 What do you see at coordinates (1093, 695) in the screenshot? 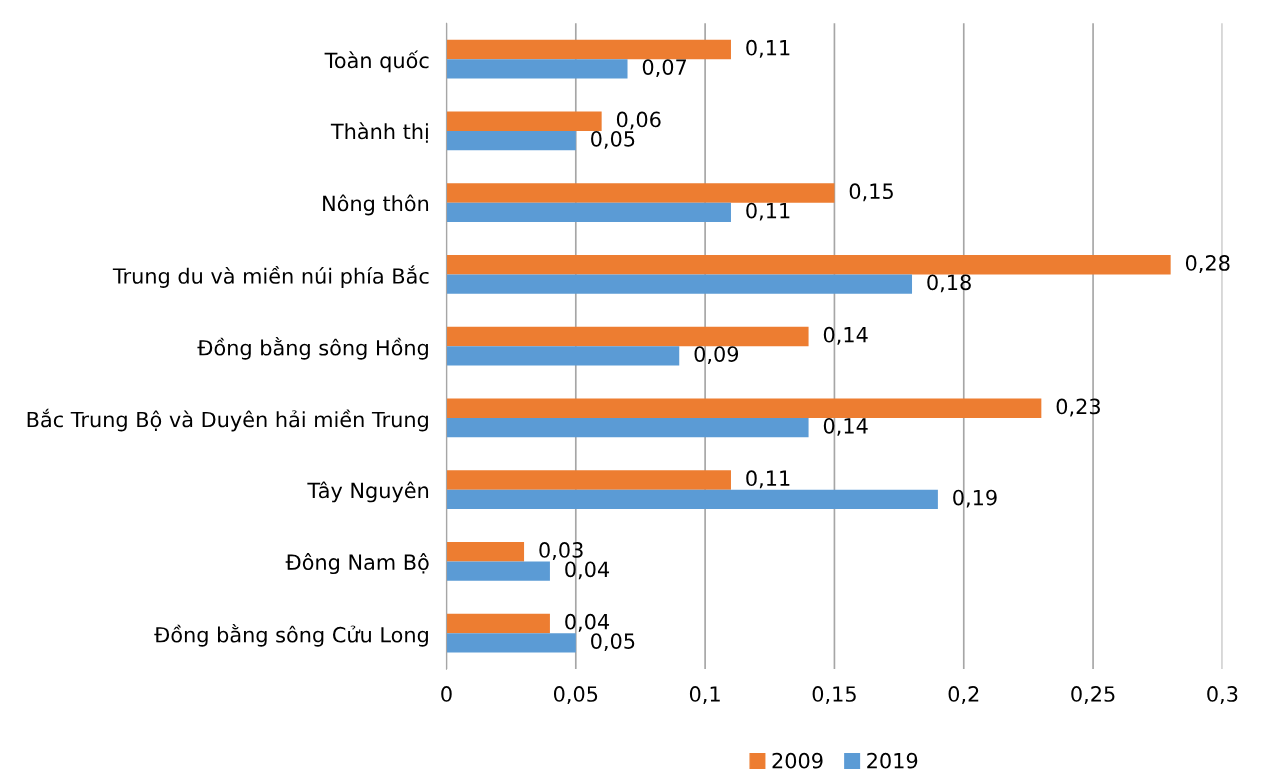
I see `x-tick-label: 0,25` at bounding box center [1093, 695].